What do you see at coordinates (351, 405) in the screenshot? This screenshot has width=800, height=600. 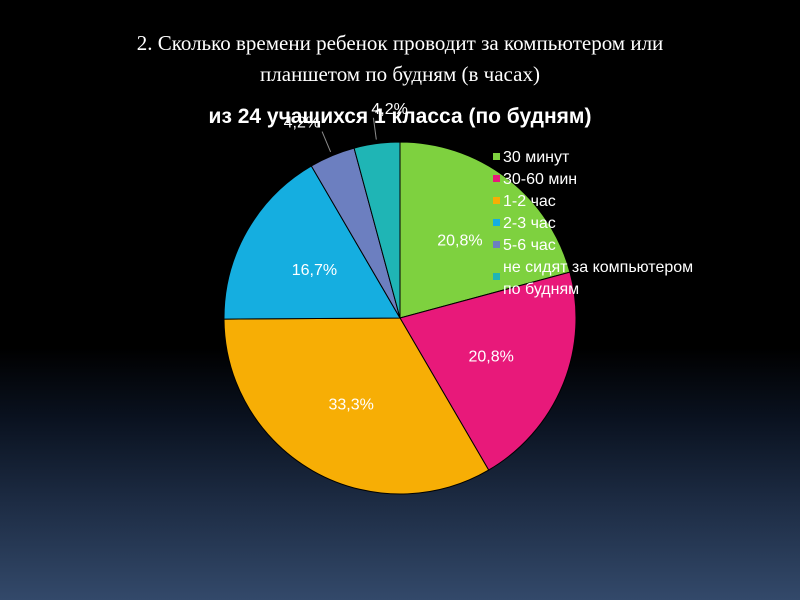 I see `data-label-3: 33,3%` at bounding box center [351, 405].